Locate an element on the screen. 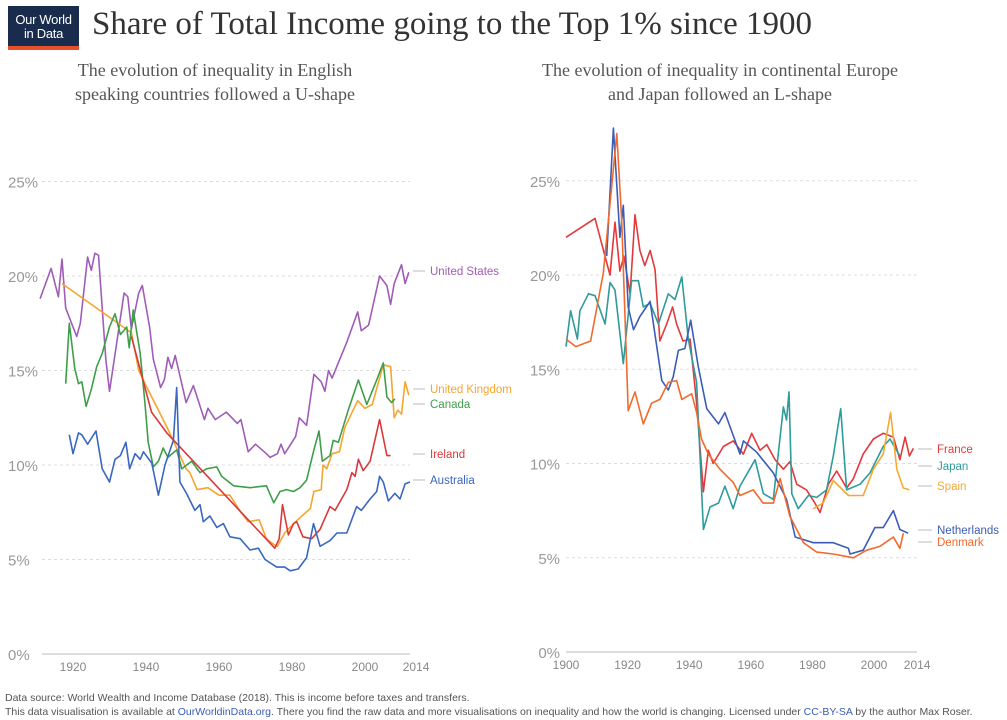 This screenshot has width=1007, height=720. series-line-japan is located at coordinates (733, 403).